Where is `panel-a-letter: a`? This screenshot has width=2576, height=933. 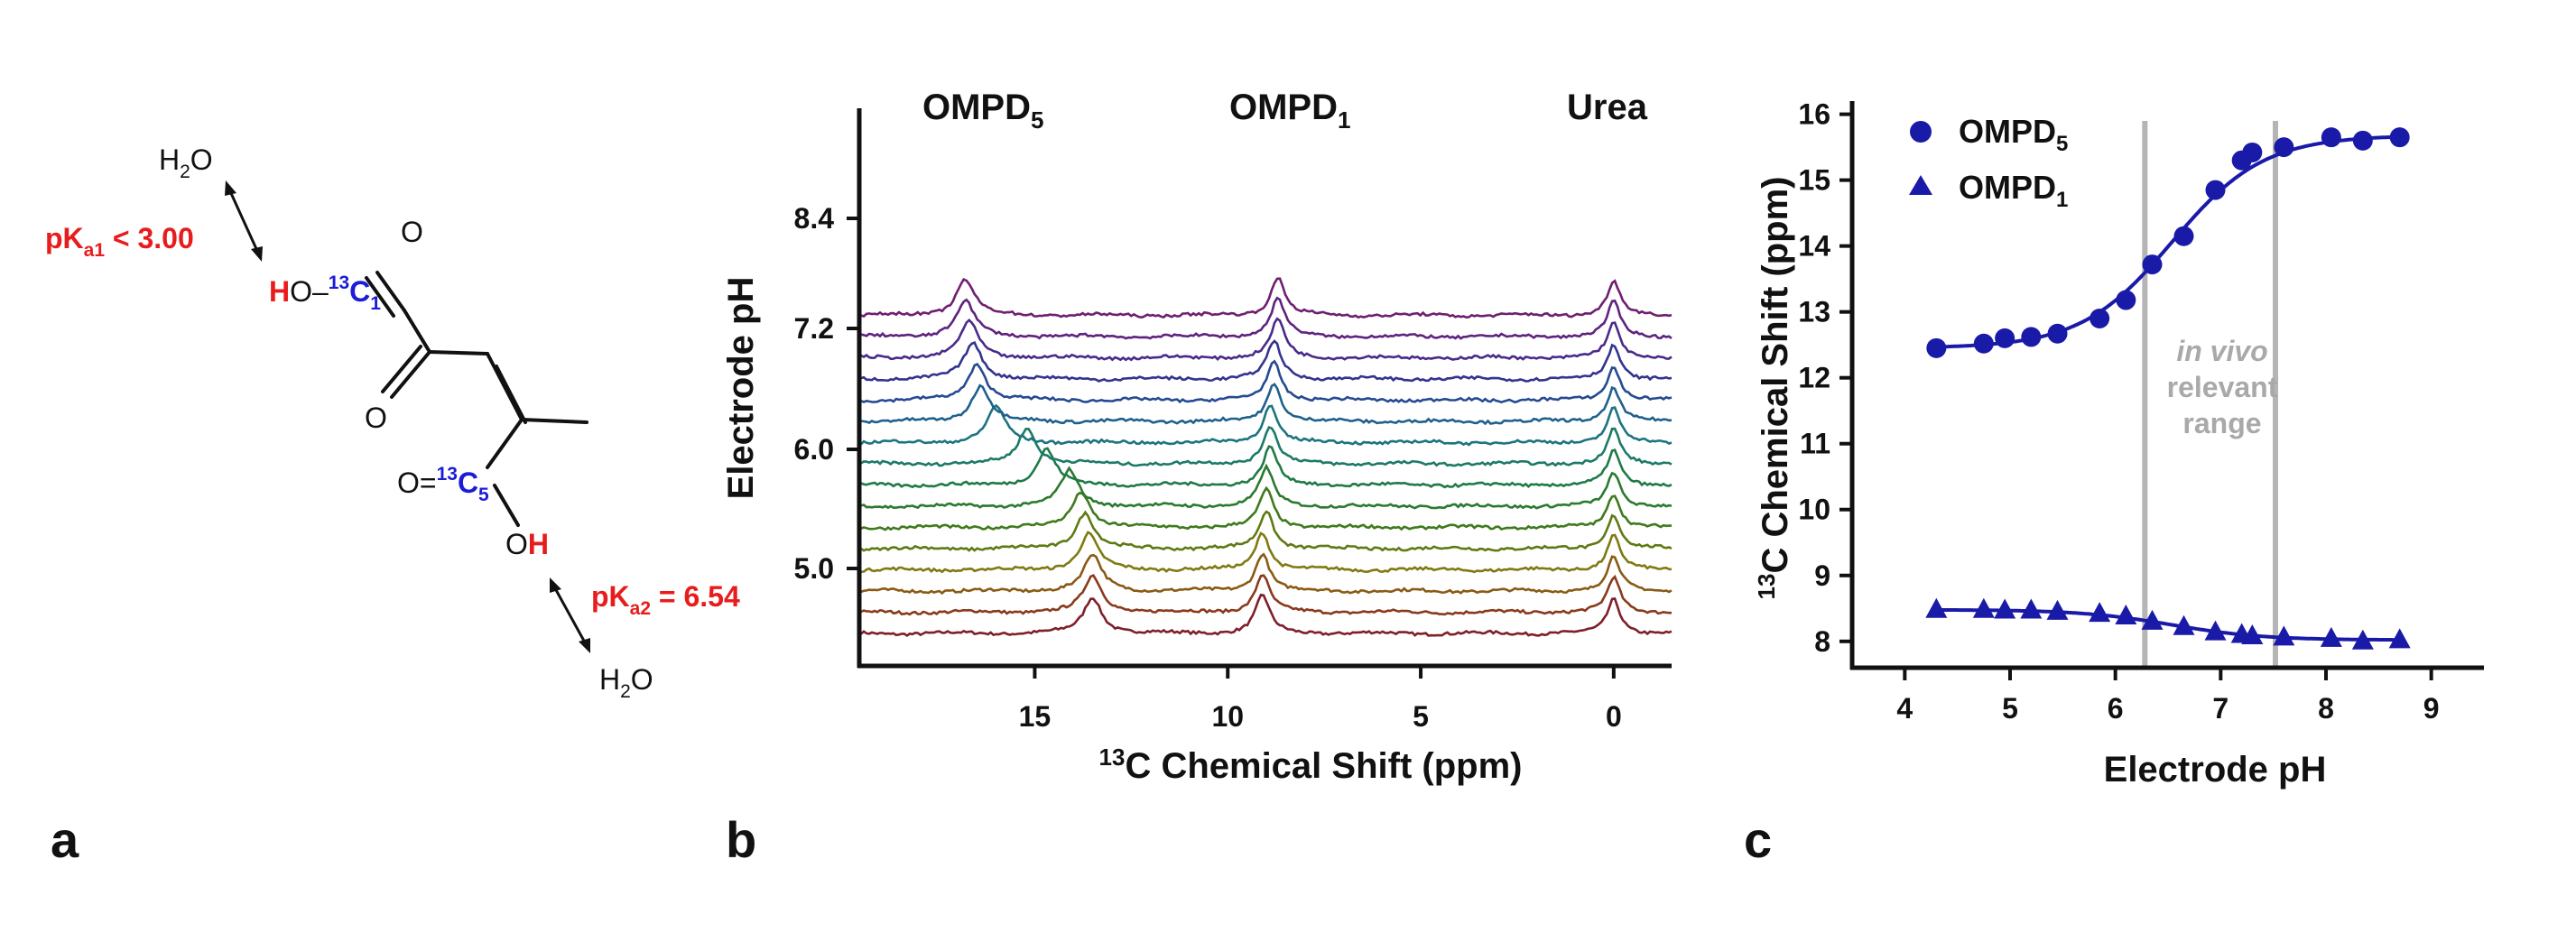 panel-a-letter: a is located at coordinates (65, 839).